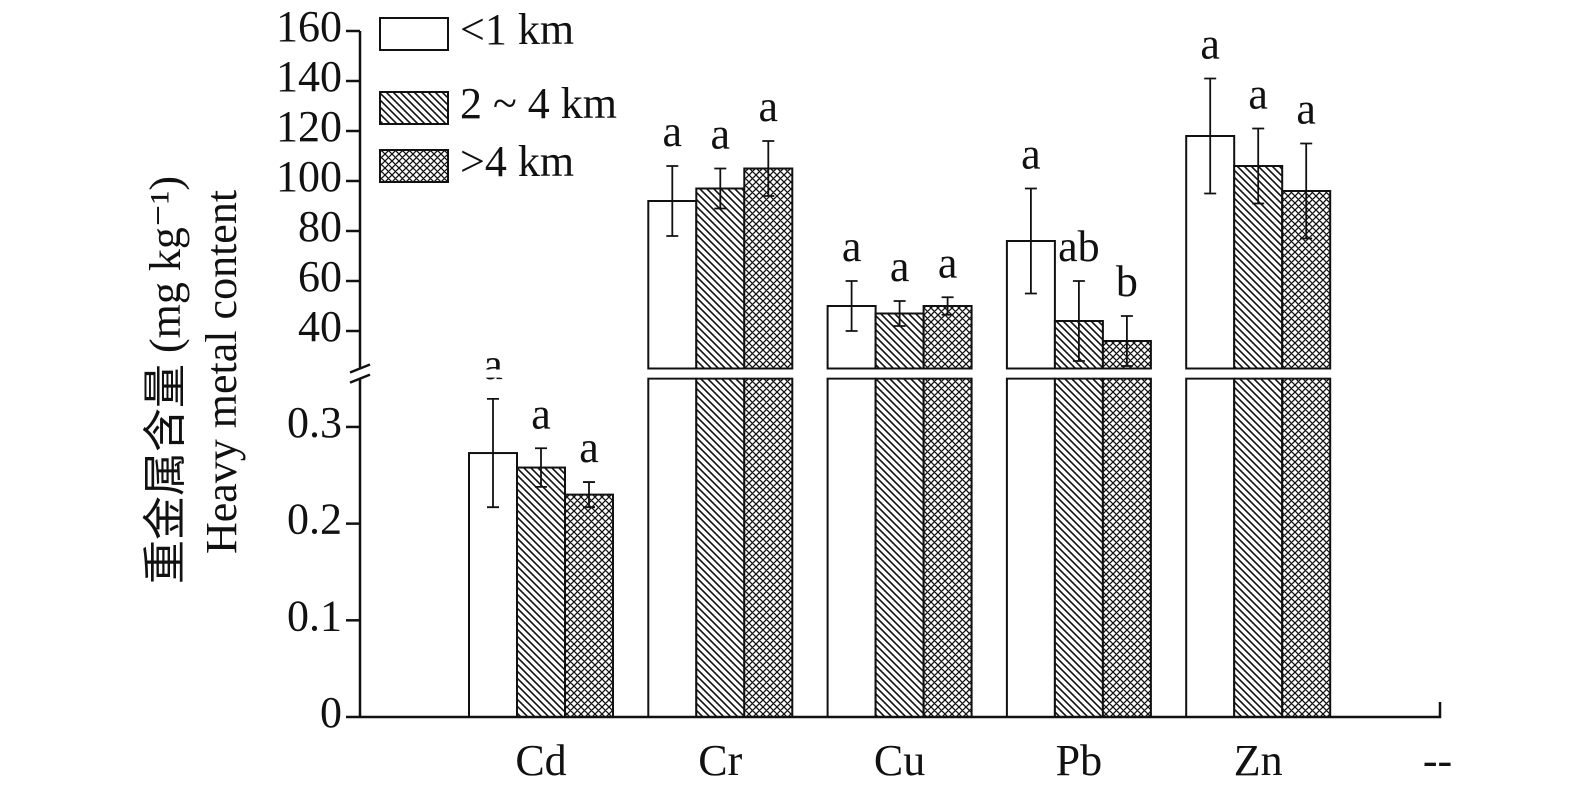  Describe the element at coordinates (314, 422) in the screenshot. I see `y-tick-label: 0.3` at that location.